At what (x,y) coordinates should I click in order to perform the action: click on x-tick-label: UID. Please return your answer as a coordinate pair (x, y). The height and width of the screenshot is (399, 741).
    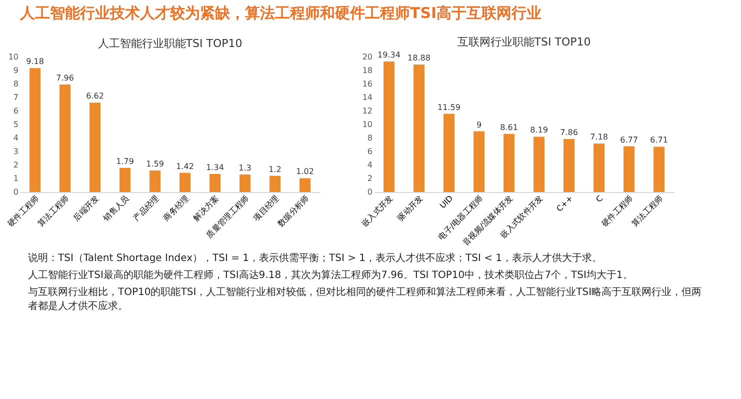
    Looking at the image, I should click on (446, 202).